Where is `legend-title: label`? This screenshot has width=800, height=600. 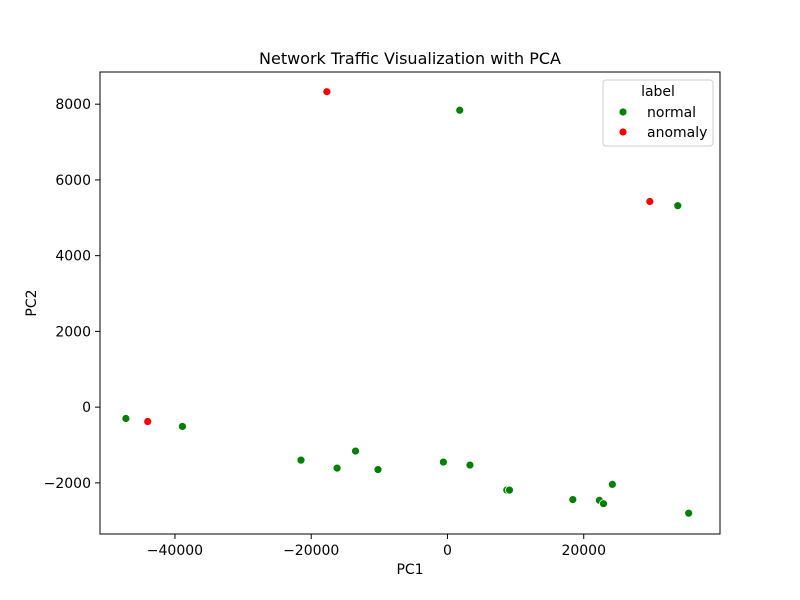 legend-title: label is located at coordinates (658, 92).